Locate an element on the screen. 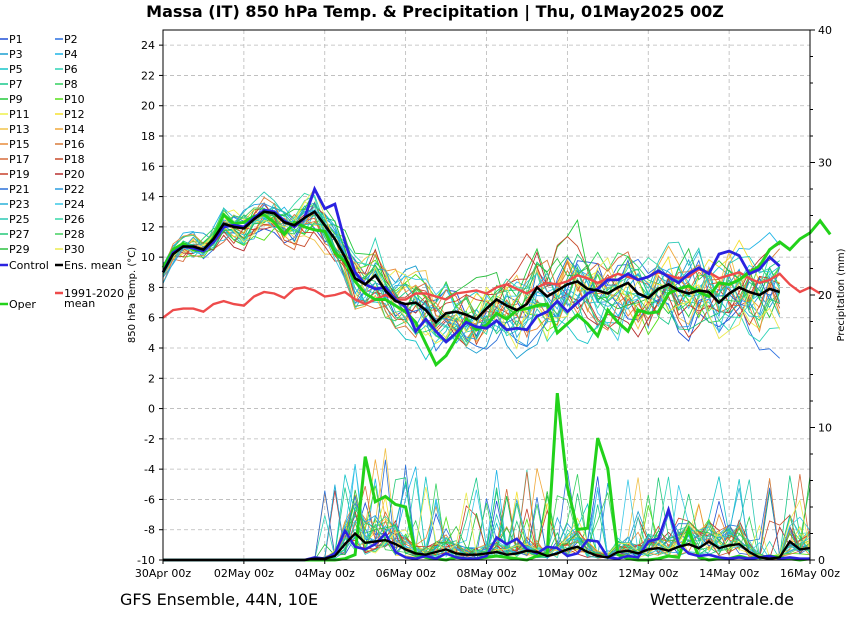 Image resolution: width=850 pixels, height=620 pixels. x-axis-label: Date (UTC) is located at coordinates (487, 590).